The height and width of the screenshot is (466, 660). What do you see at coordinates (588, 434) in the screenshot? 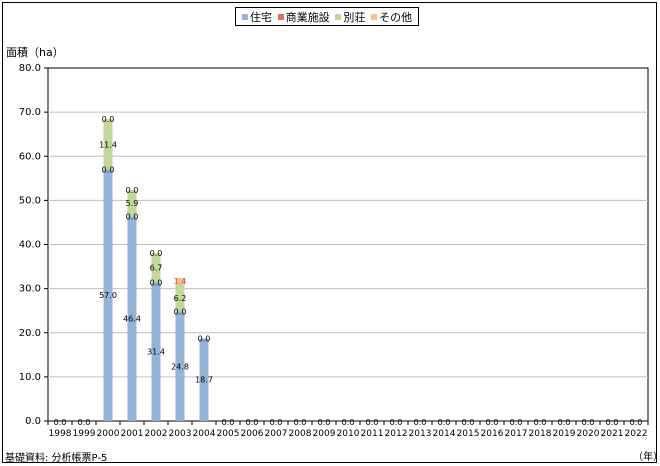
I see `x-tick-label: 2020` at bounding box center [588, 434].